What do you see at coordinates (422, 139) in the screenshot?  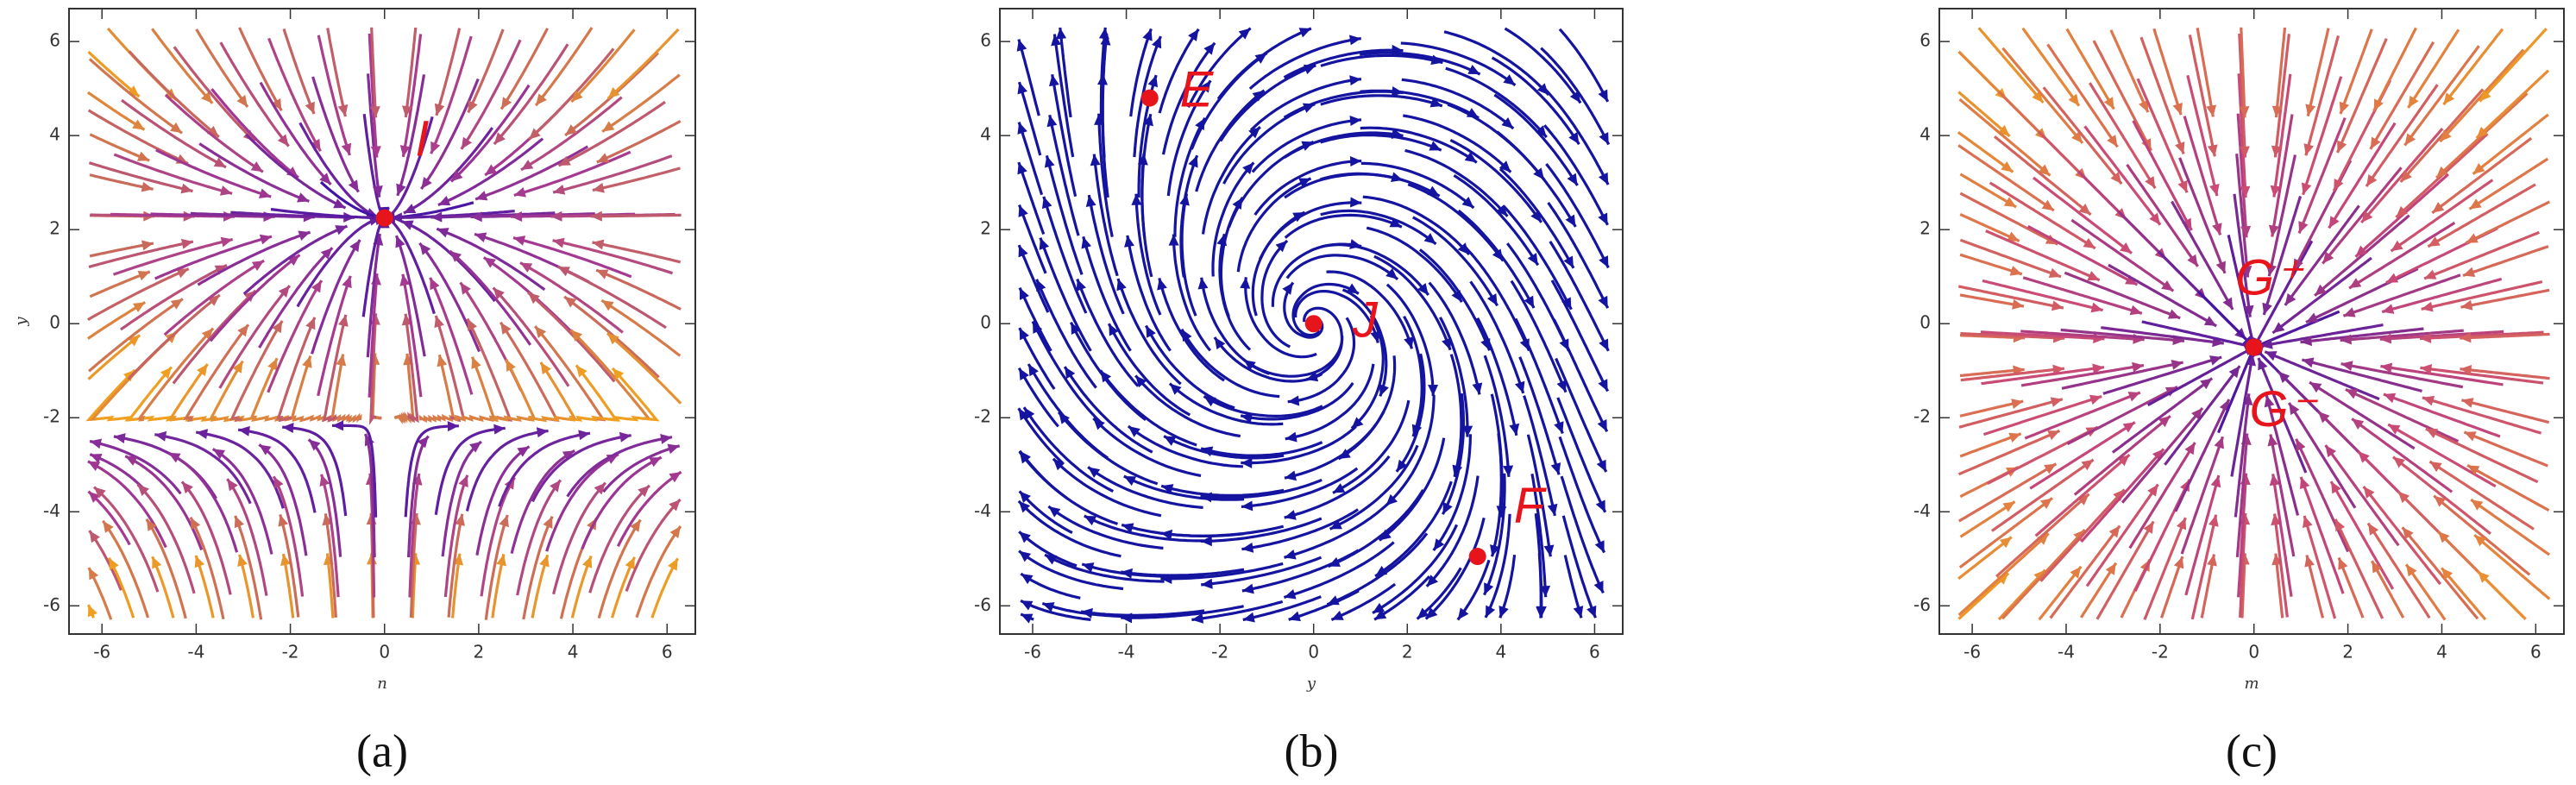 I see `point-label: I` at bounding box center [422, 139].